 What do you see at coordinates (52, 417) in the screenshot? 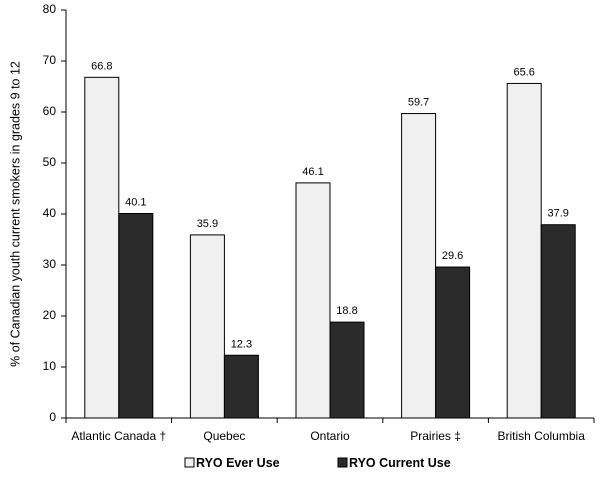
I see `y-tick-label: 0` at bounding box center [52, 417].